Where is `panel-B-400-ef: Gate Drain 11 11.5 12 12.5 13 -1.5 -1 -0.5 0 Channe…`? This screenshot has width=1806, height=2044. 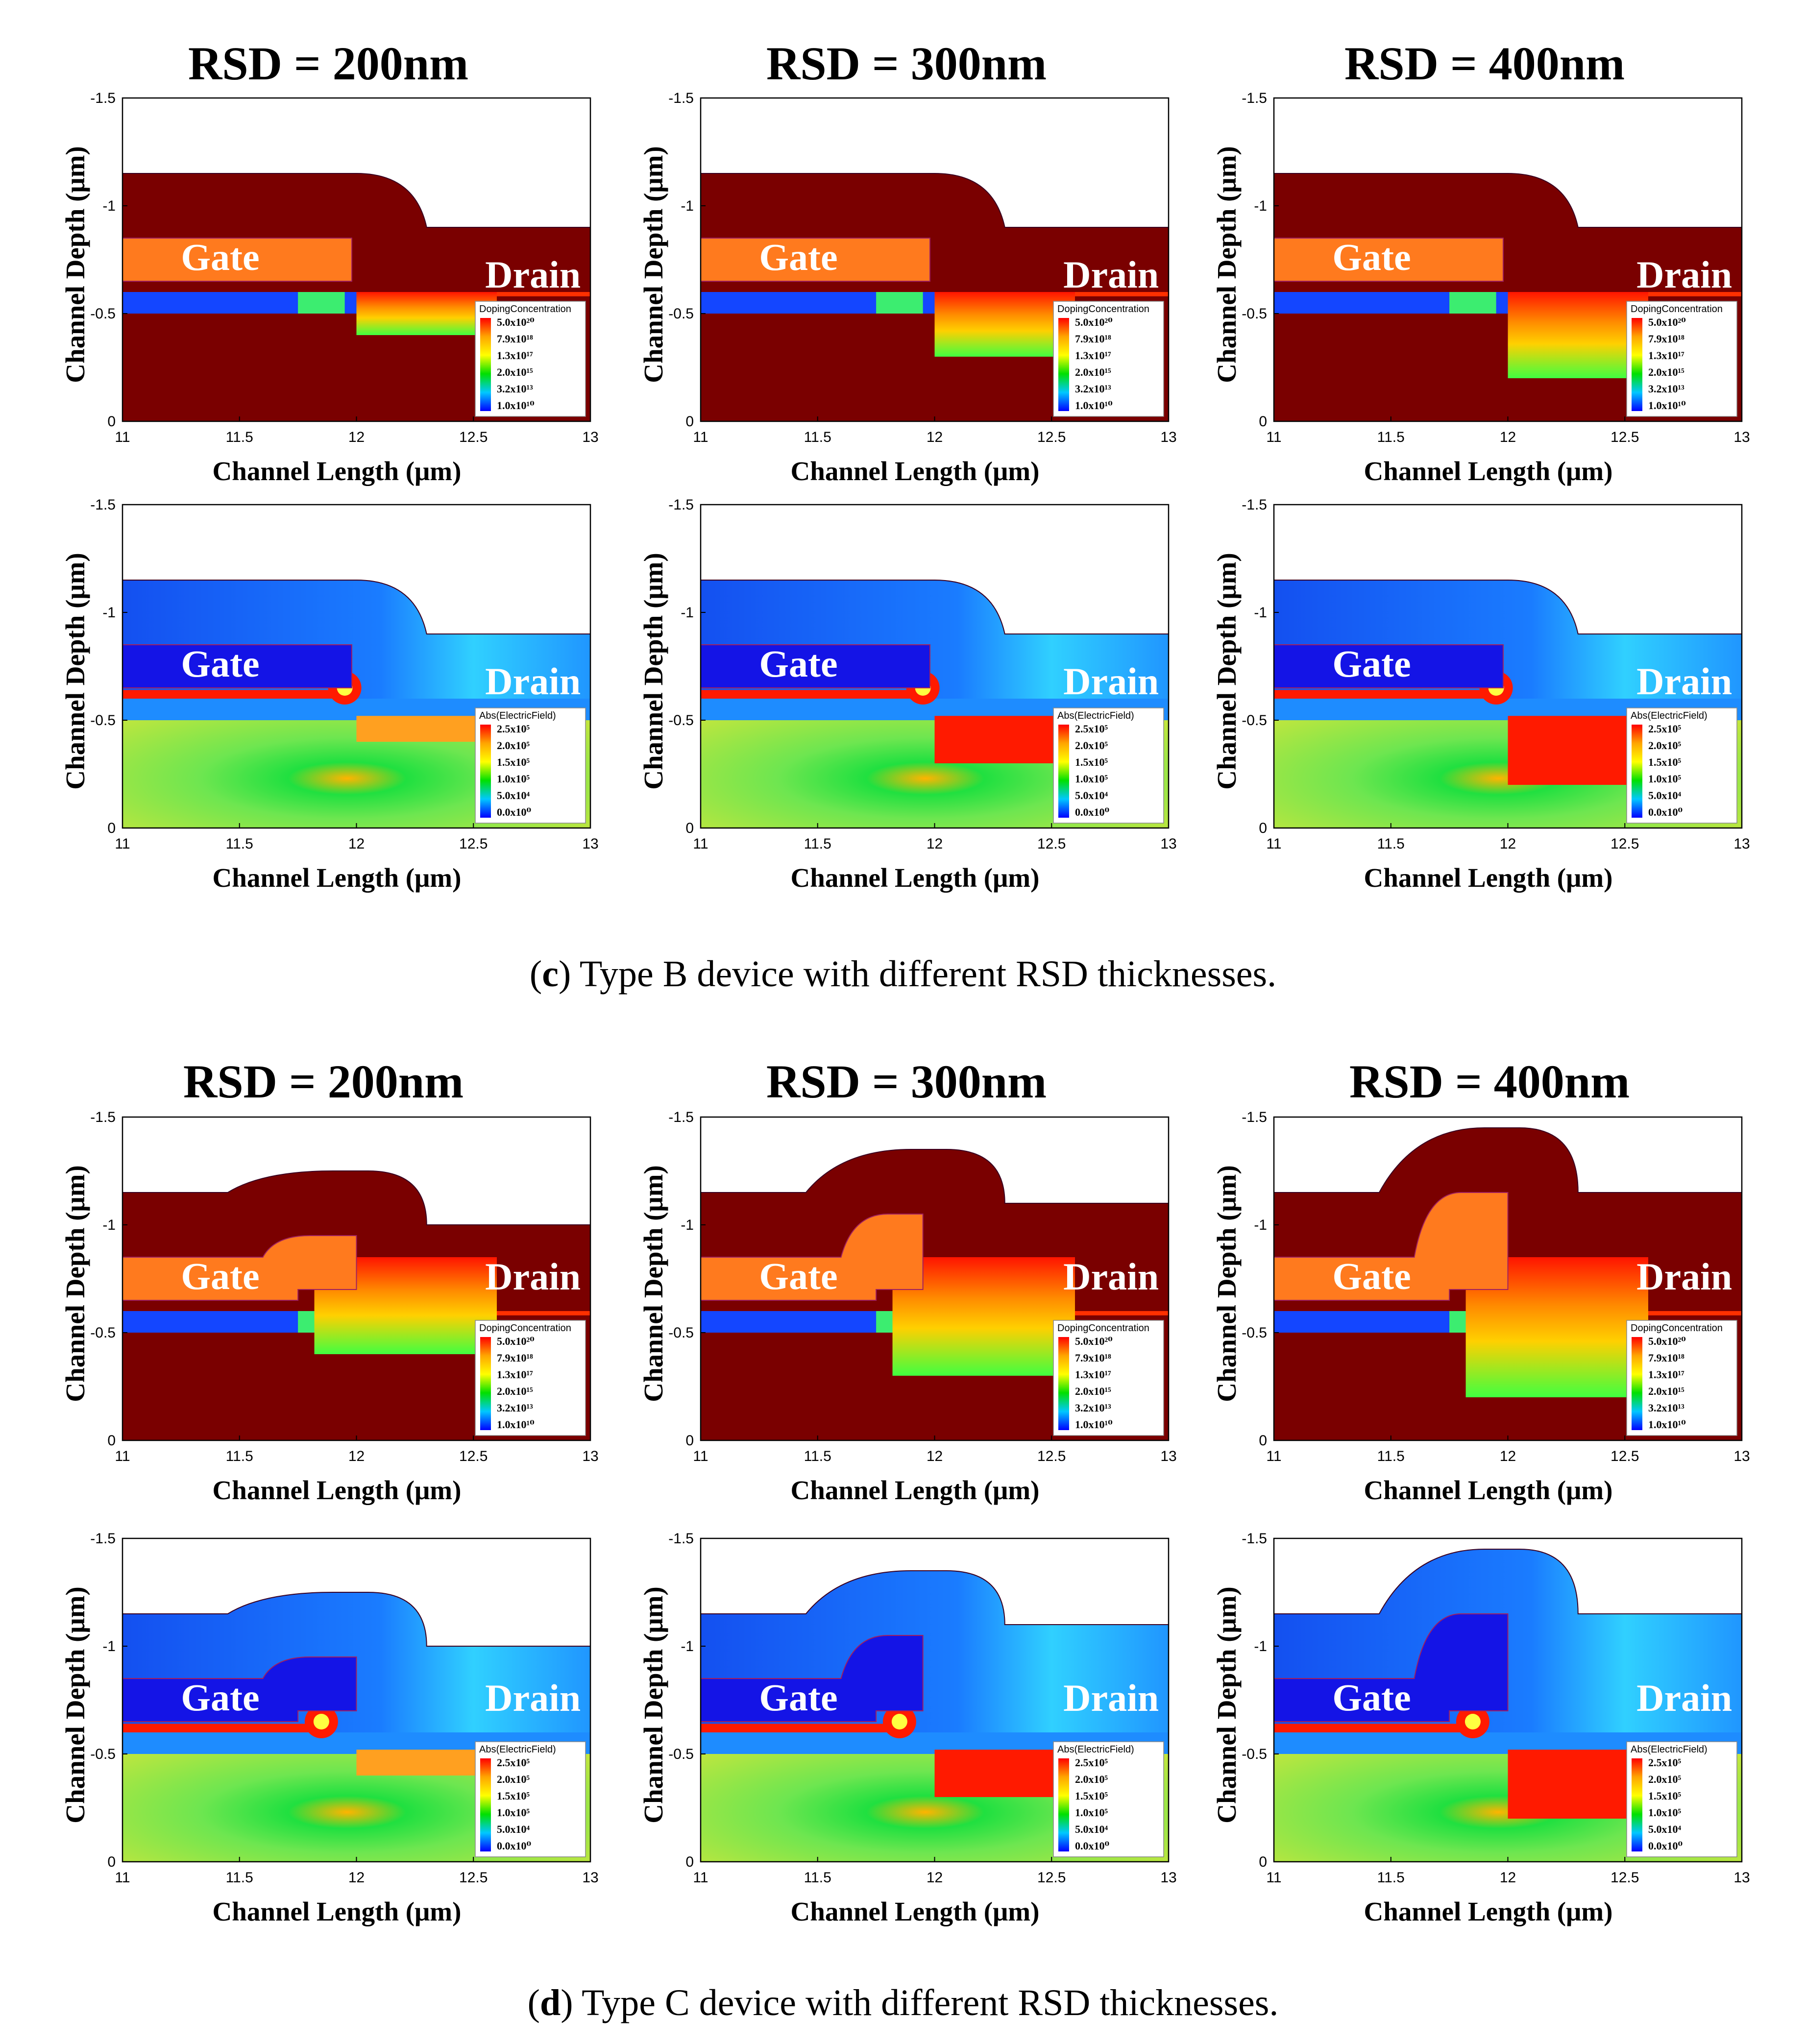 panel-B-400-ef: Gate Drain 11 11.5 12 12.5 13 -1.5 -1 -0.5 0 Channe… is located at coordinates (1481, 695).